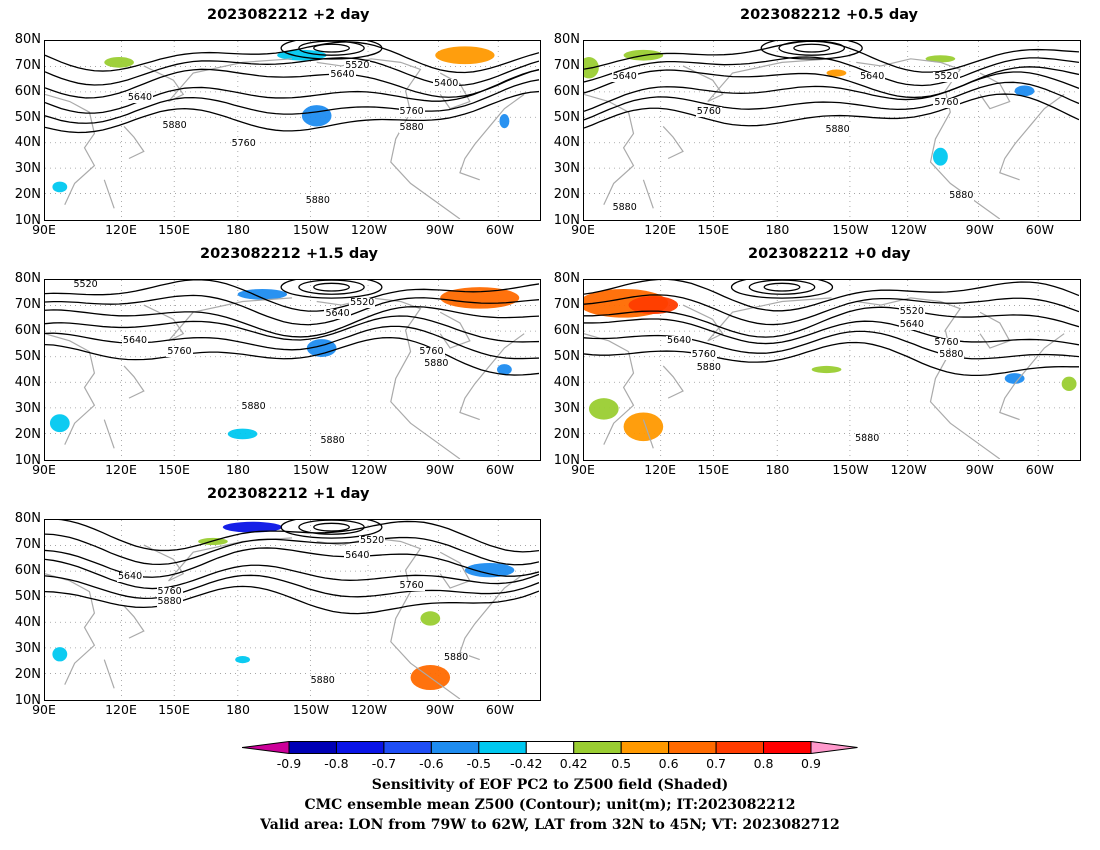 The height and width of the screenshot is (850, 1100). Describe the element at coordinates (668, 763) in the screenshot. I see `colorbar-tick-label: 0.6` at that location.